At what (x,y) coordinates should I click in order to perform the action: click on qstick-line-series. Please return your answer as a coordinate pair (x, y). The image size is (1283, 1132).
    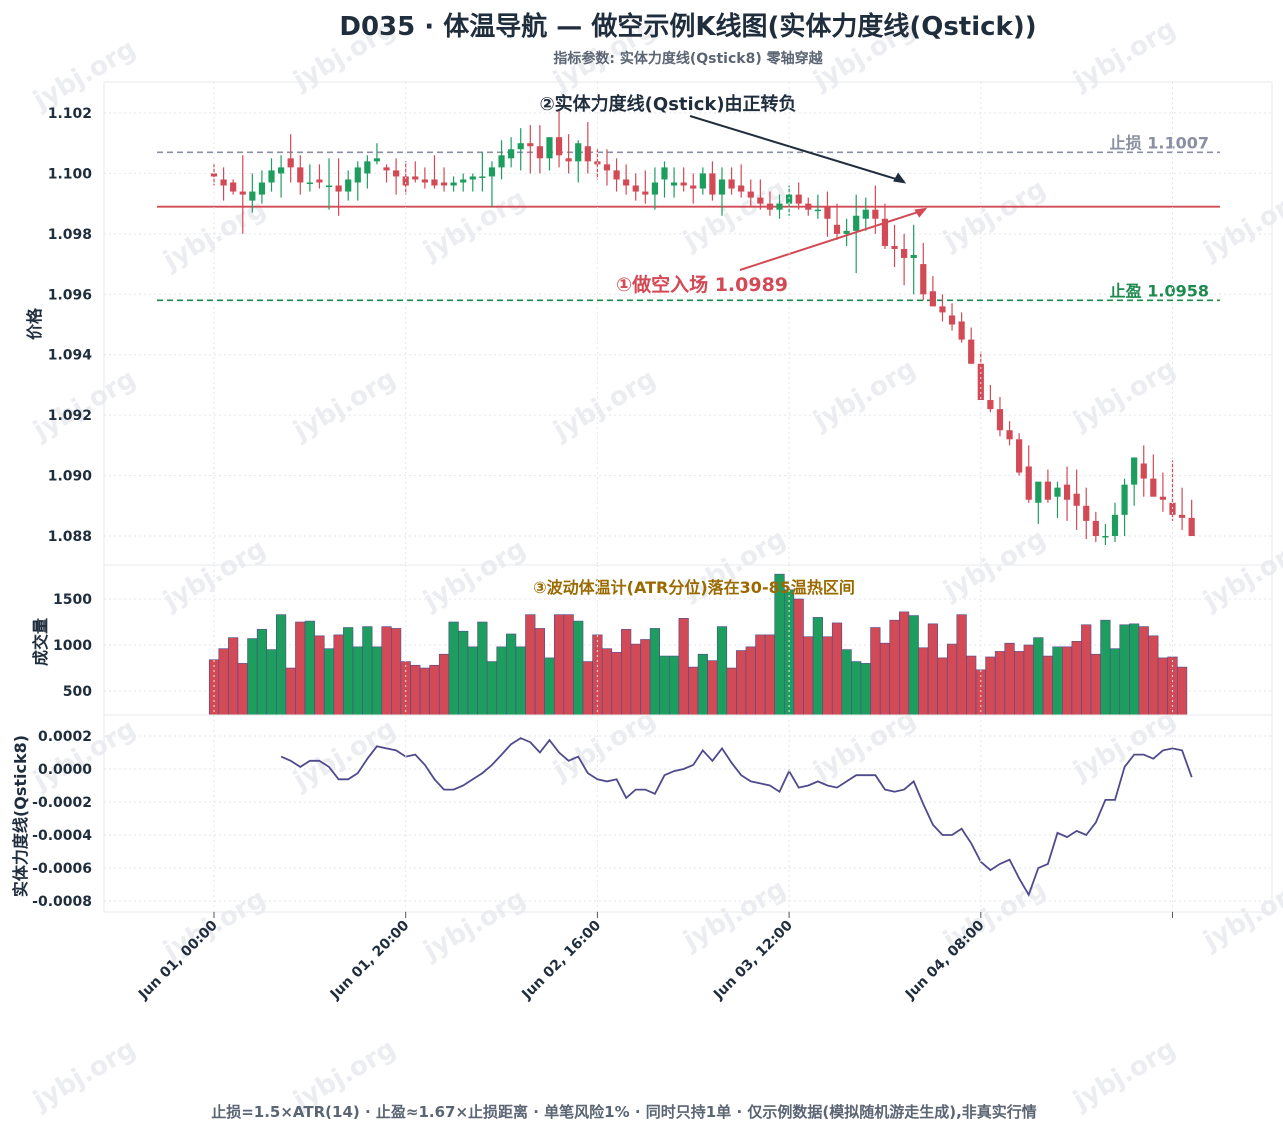
    Looking at the image, I should click on (736, 817).